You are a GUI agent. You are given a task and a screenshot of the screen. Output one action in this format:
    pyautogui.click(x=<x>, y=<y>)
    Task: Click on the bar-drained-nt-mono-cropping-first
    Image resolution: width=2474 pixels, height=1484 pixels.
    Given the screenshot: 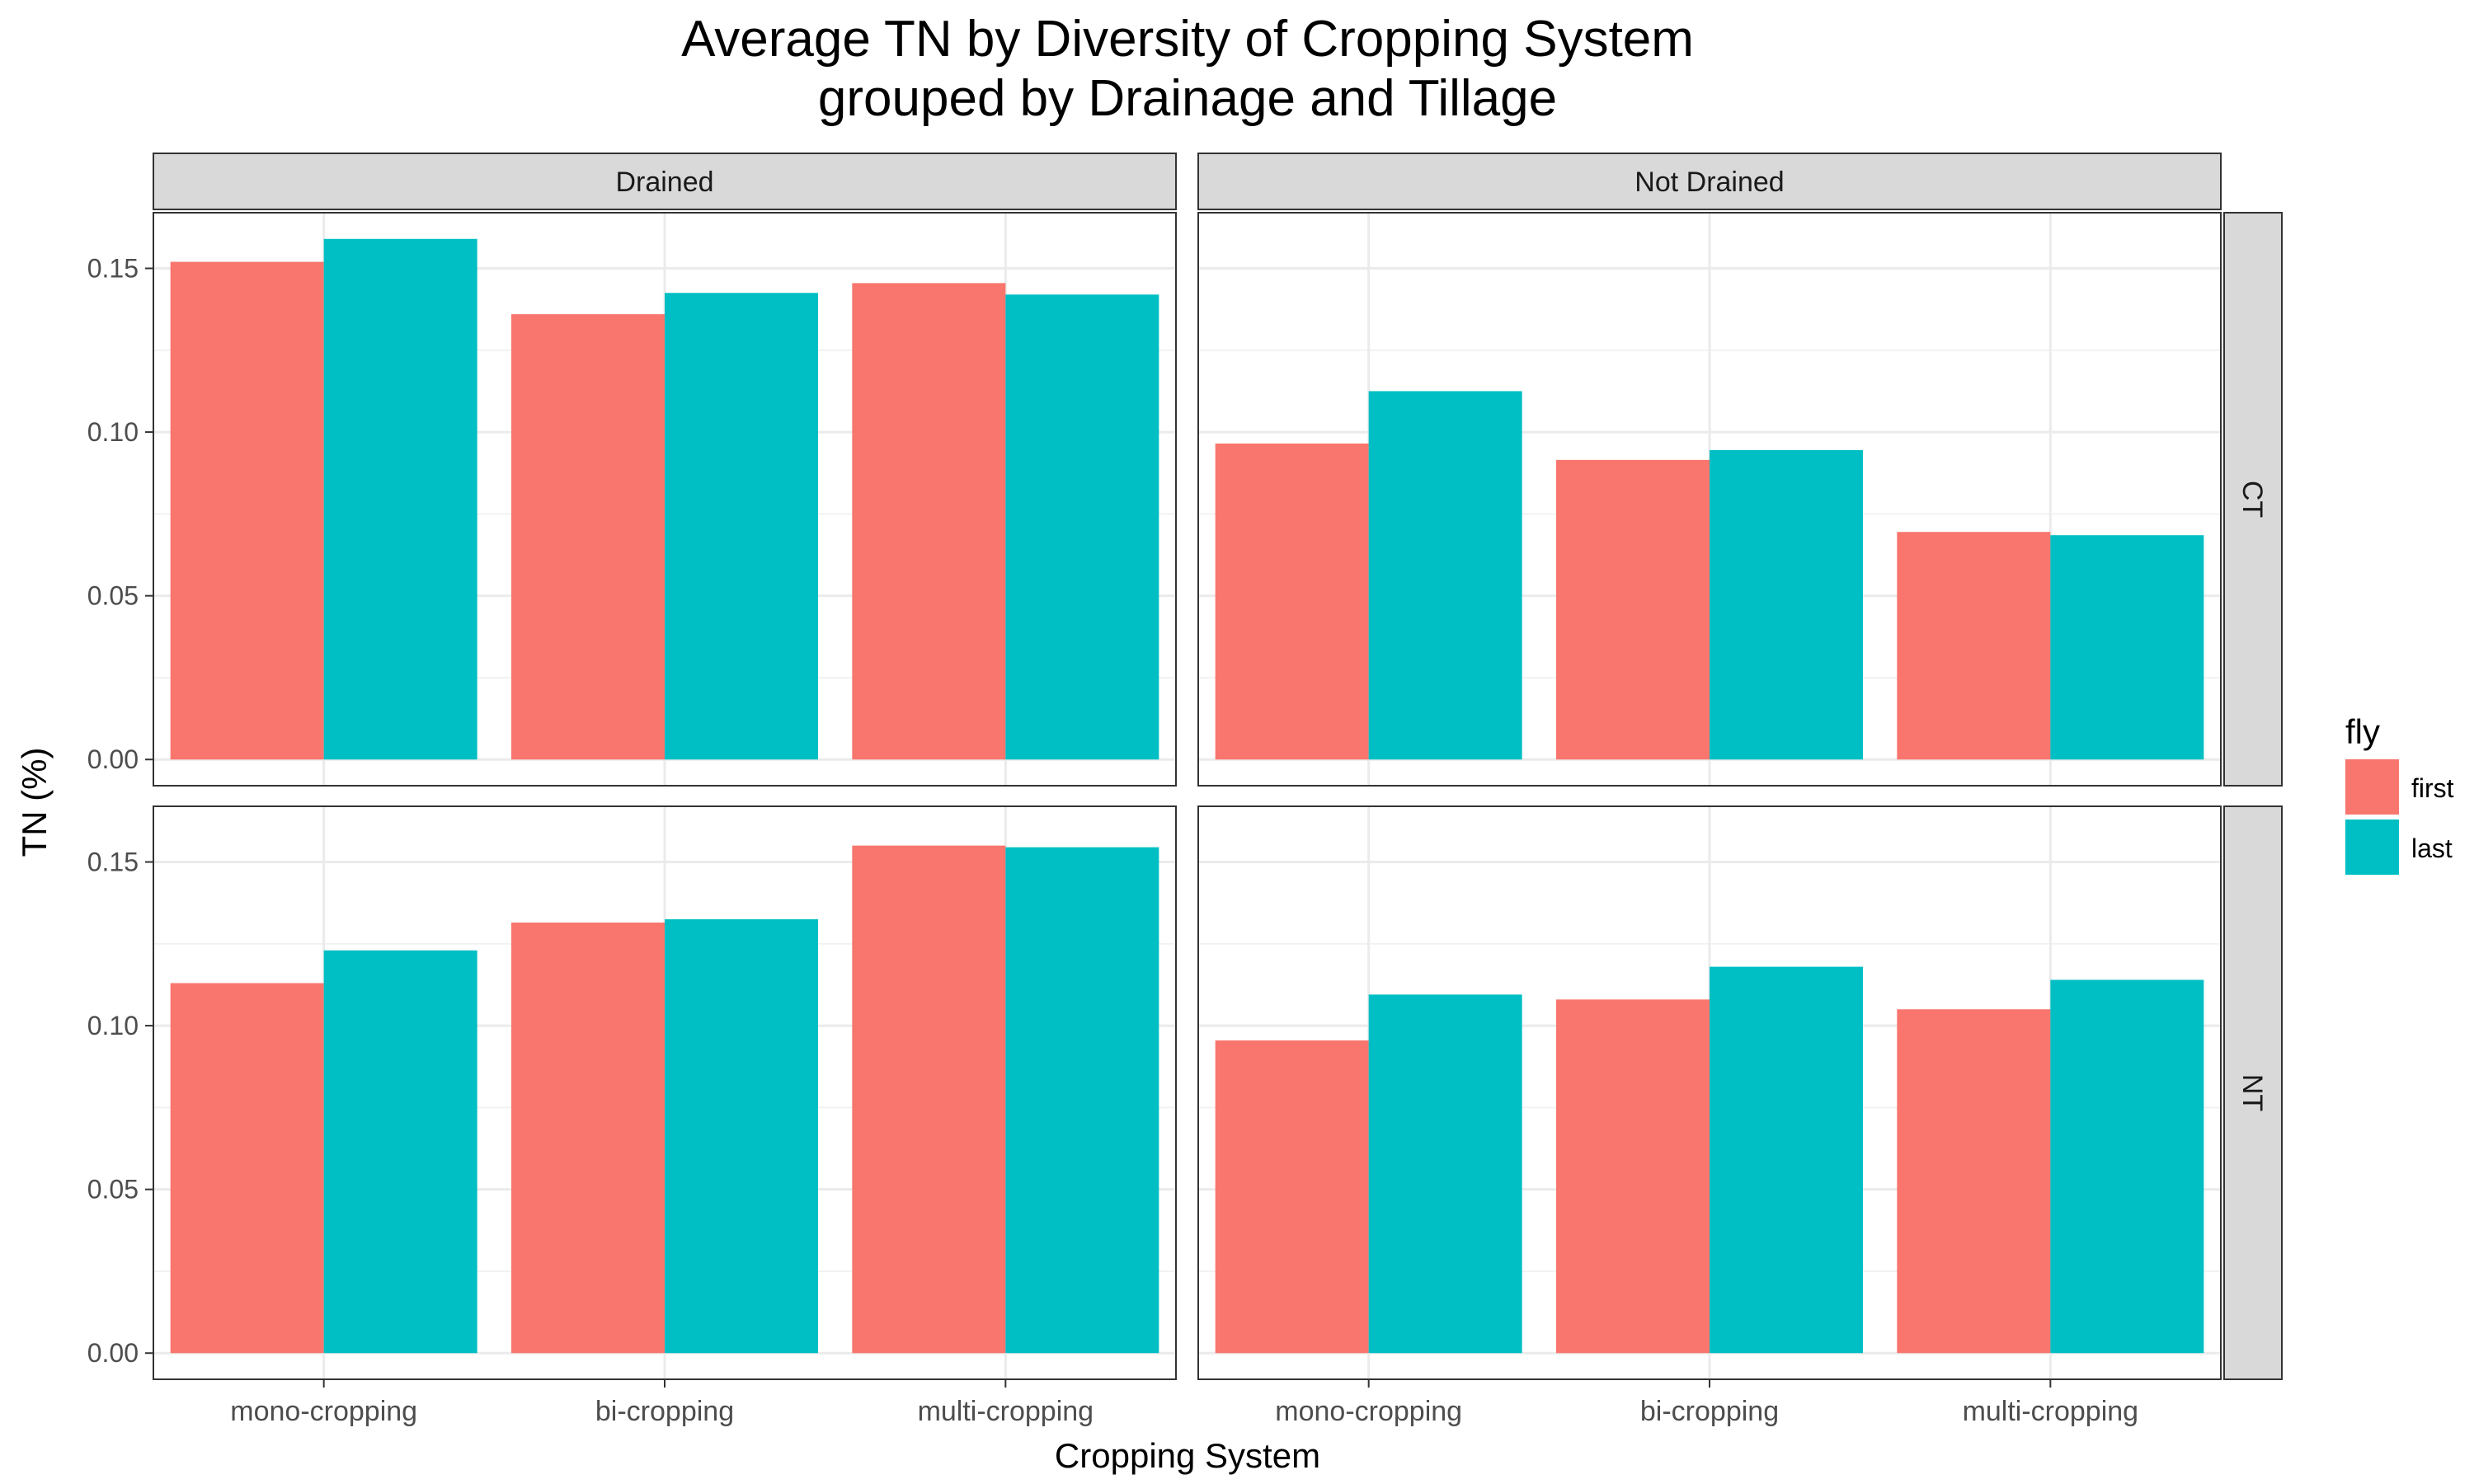 What is the action you would take?
    pyautogui.click(x=247, y=1168)
    